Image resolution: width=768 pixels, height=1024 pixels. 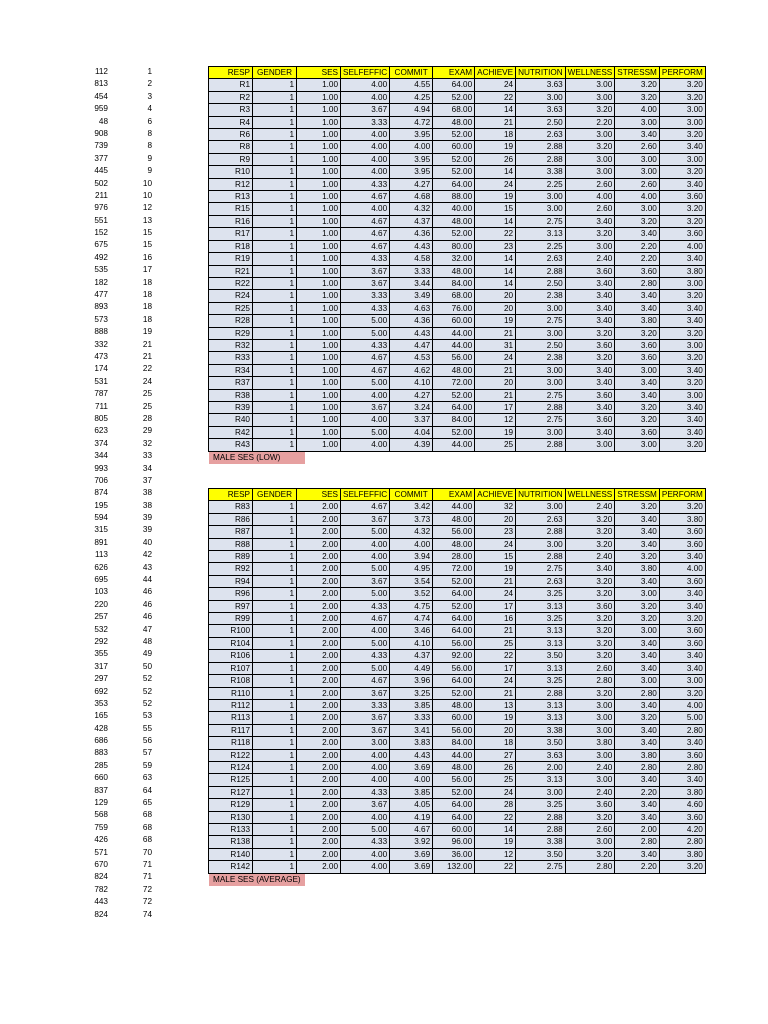 I want to click on table-cell: 2.20, so click(x=637, y=792).